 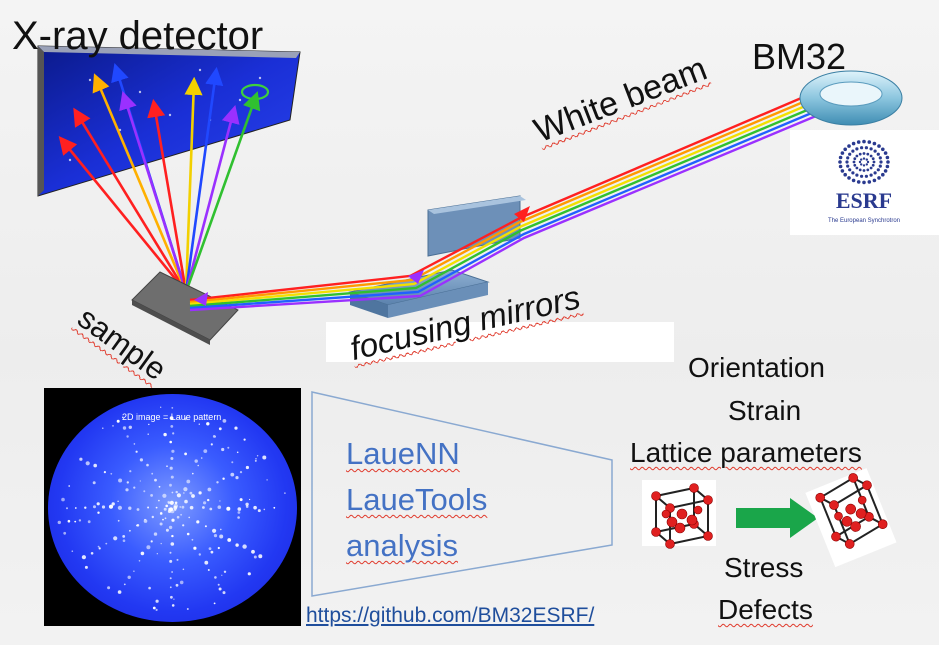 I want to click on laue-spots, so click(x=171, y=508).